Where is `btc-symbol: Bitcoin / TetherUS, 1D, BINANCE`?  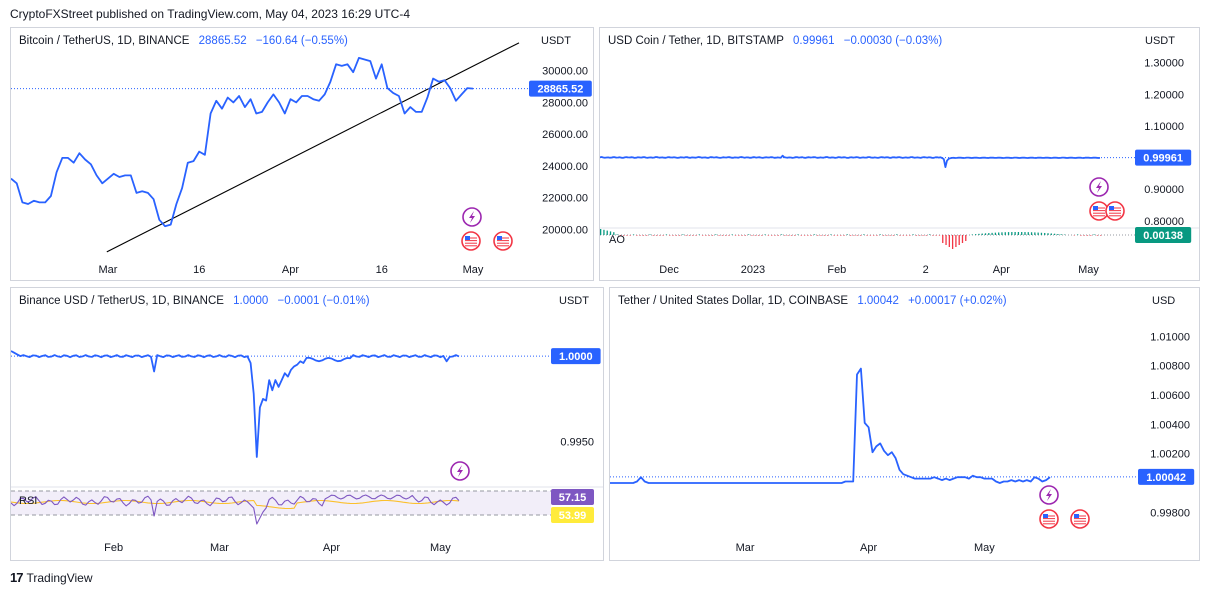 btc-symbol: Bitcoin / TetherUS, 1D, BINANCE is located at coordinates (104, 41).